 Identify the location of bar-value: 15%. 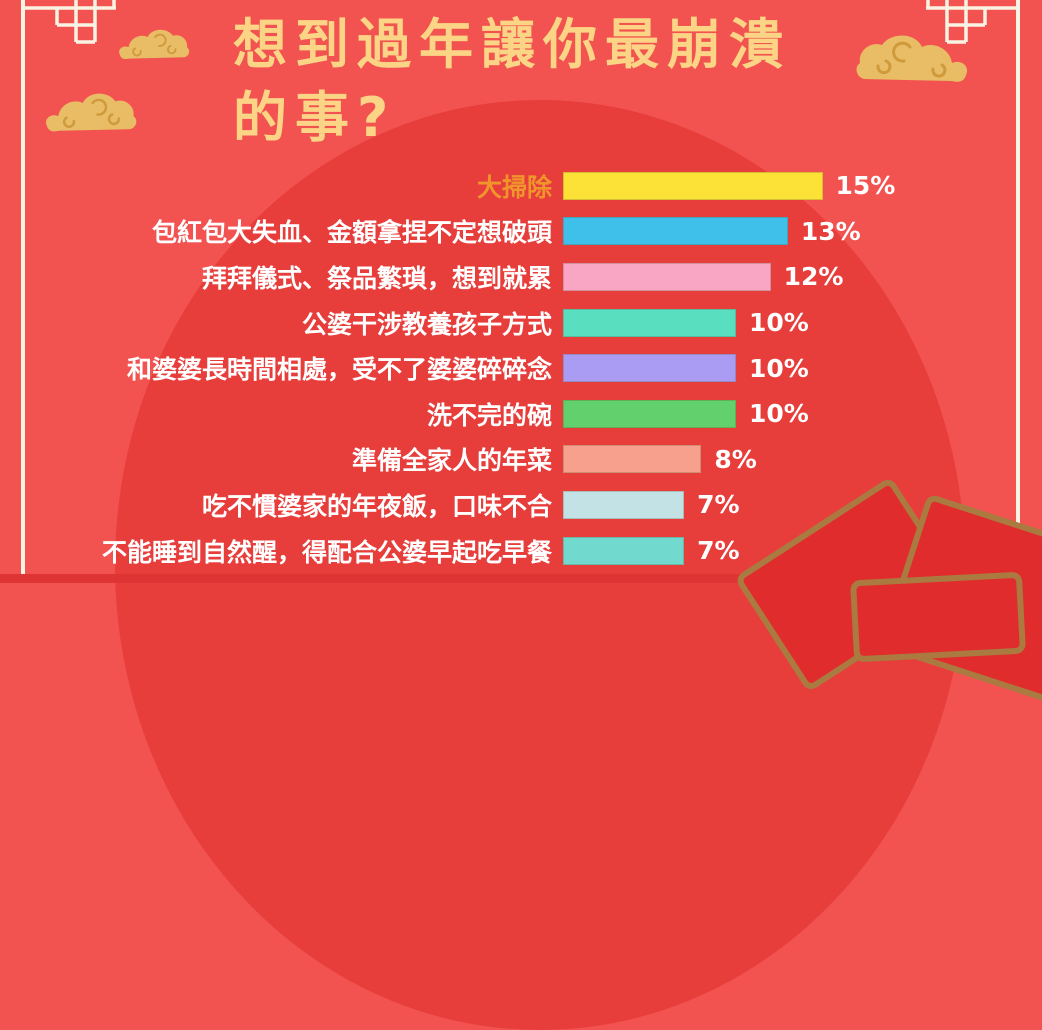
(865, 186).